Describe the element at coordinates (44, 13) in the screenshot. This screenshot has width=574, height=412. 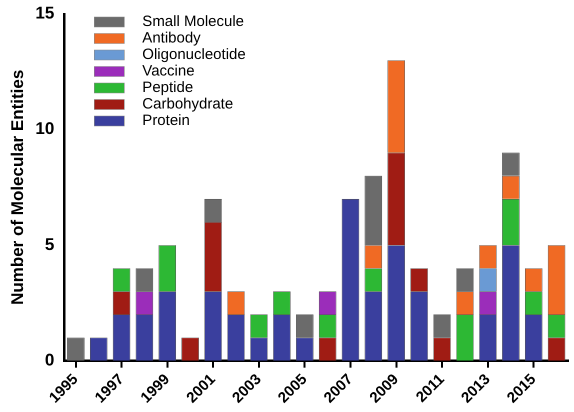
I see `y-tick-label: 15` at that location.